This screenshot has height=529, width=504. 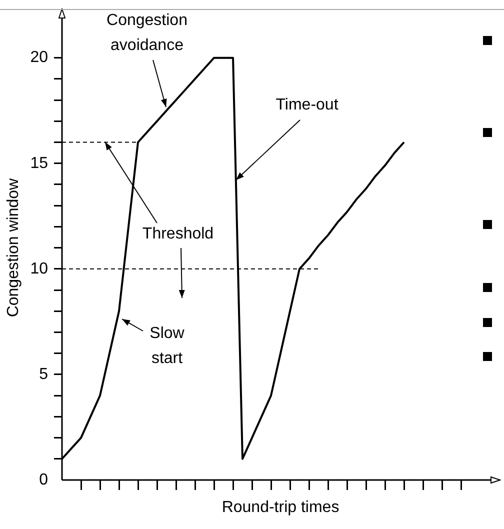 What do you see at coordinates (39, 163) in the screenshot?
I see `y-tick-label: 15` at bounding box center [39, 163].